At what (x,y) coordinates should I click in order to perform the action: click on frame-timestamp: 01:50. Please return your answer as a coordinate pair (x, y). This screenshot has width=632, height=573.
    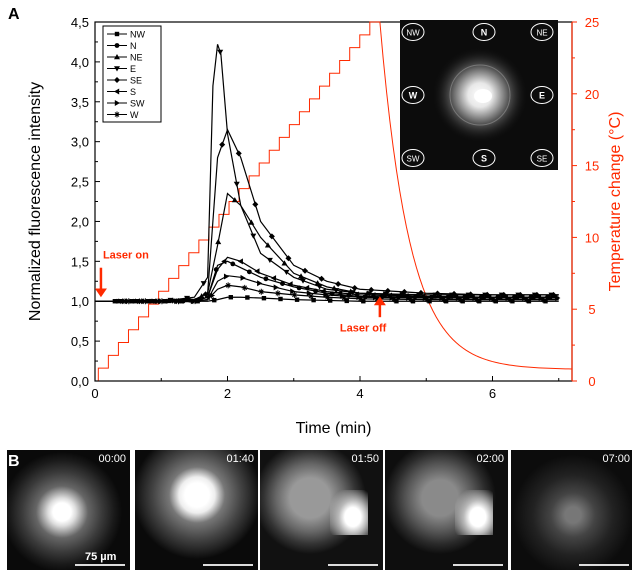
    Looking at the image, I should click on (365, 459).